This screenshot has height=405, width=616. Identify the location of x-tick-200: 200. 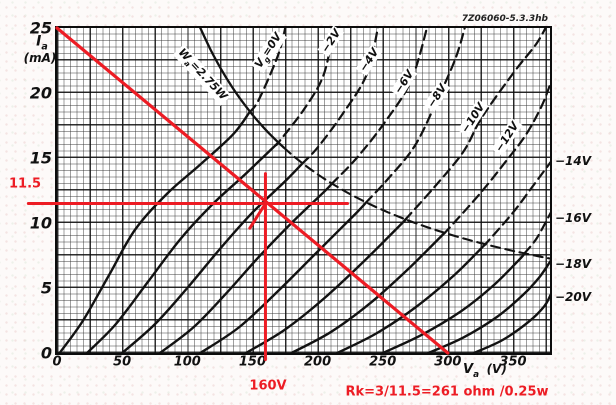
(317, 362).